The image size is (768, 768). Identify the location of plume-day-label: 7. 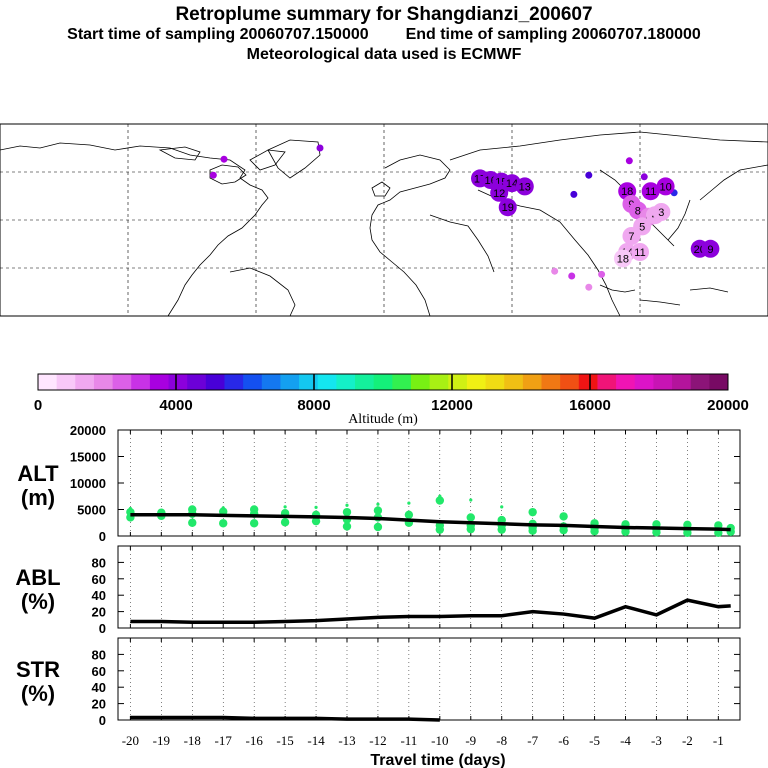
(631, 237).